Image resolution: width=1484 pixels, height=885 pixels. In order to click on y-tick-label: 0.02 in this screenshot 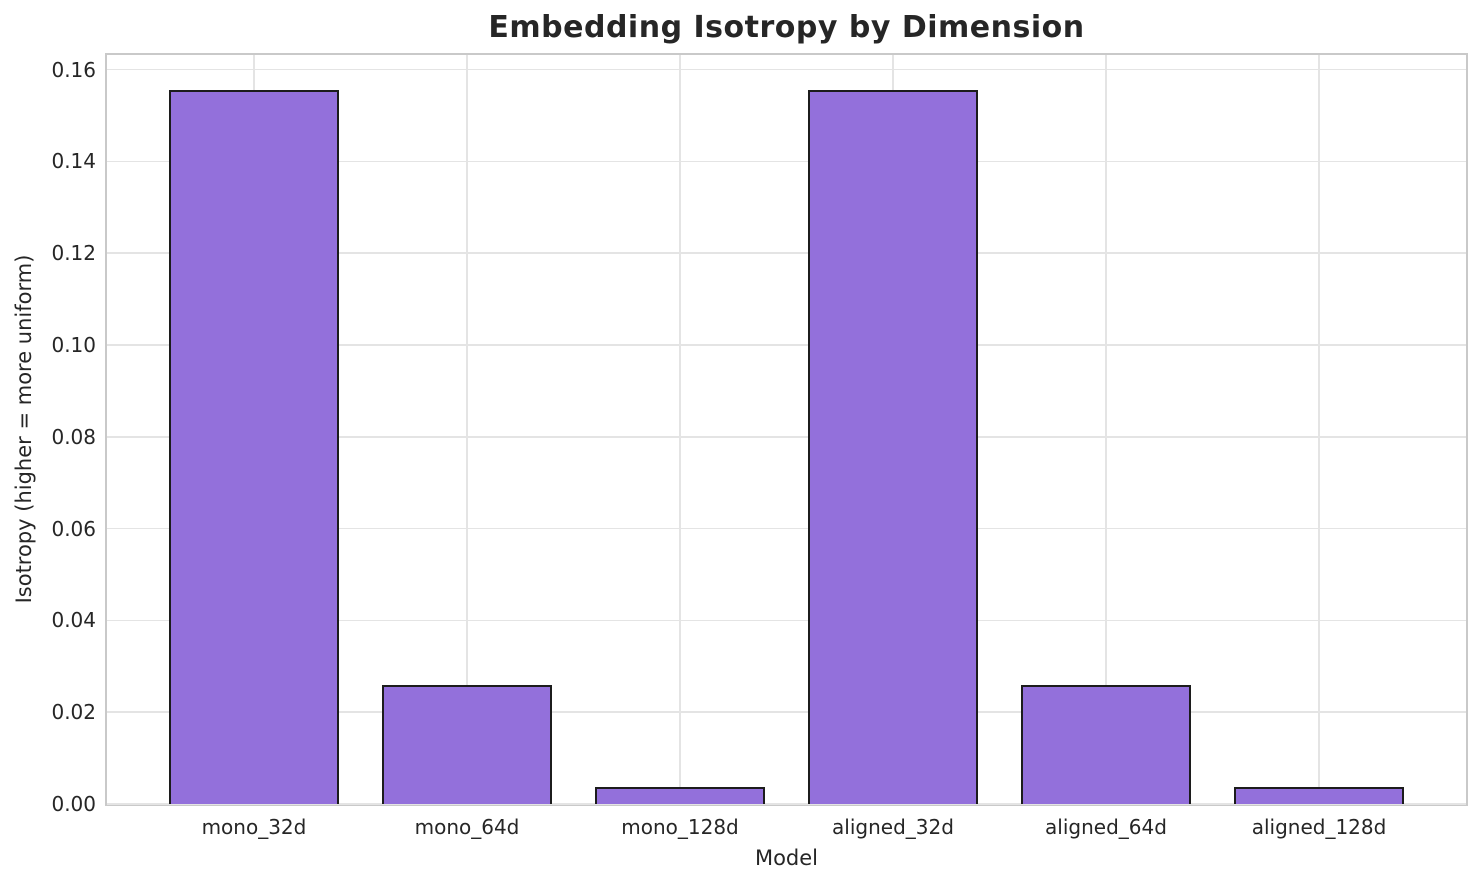, I will do `click(73, 712)`.